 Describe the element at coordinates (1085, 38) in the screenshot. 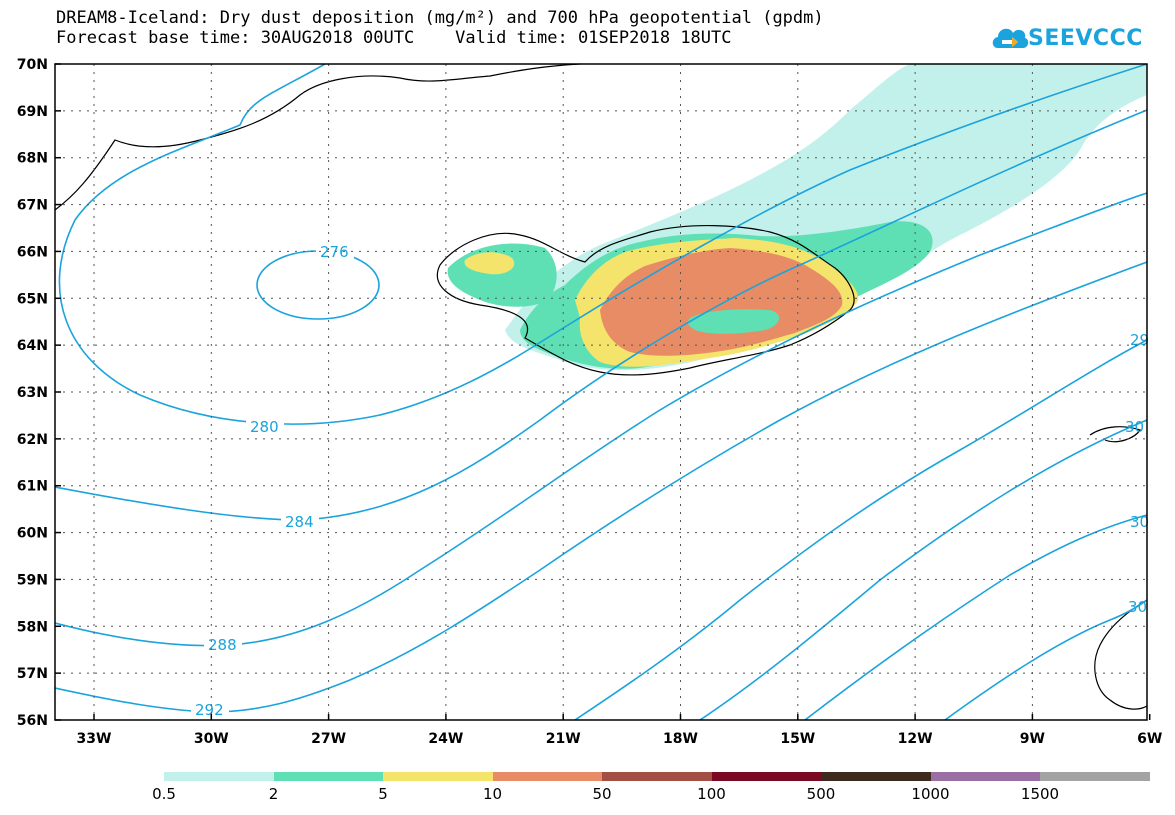

I see `logo-text: SEEVCCC` at that location.